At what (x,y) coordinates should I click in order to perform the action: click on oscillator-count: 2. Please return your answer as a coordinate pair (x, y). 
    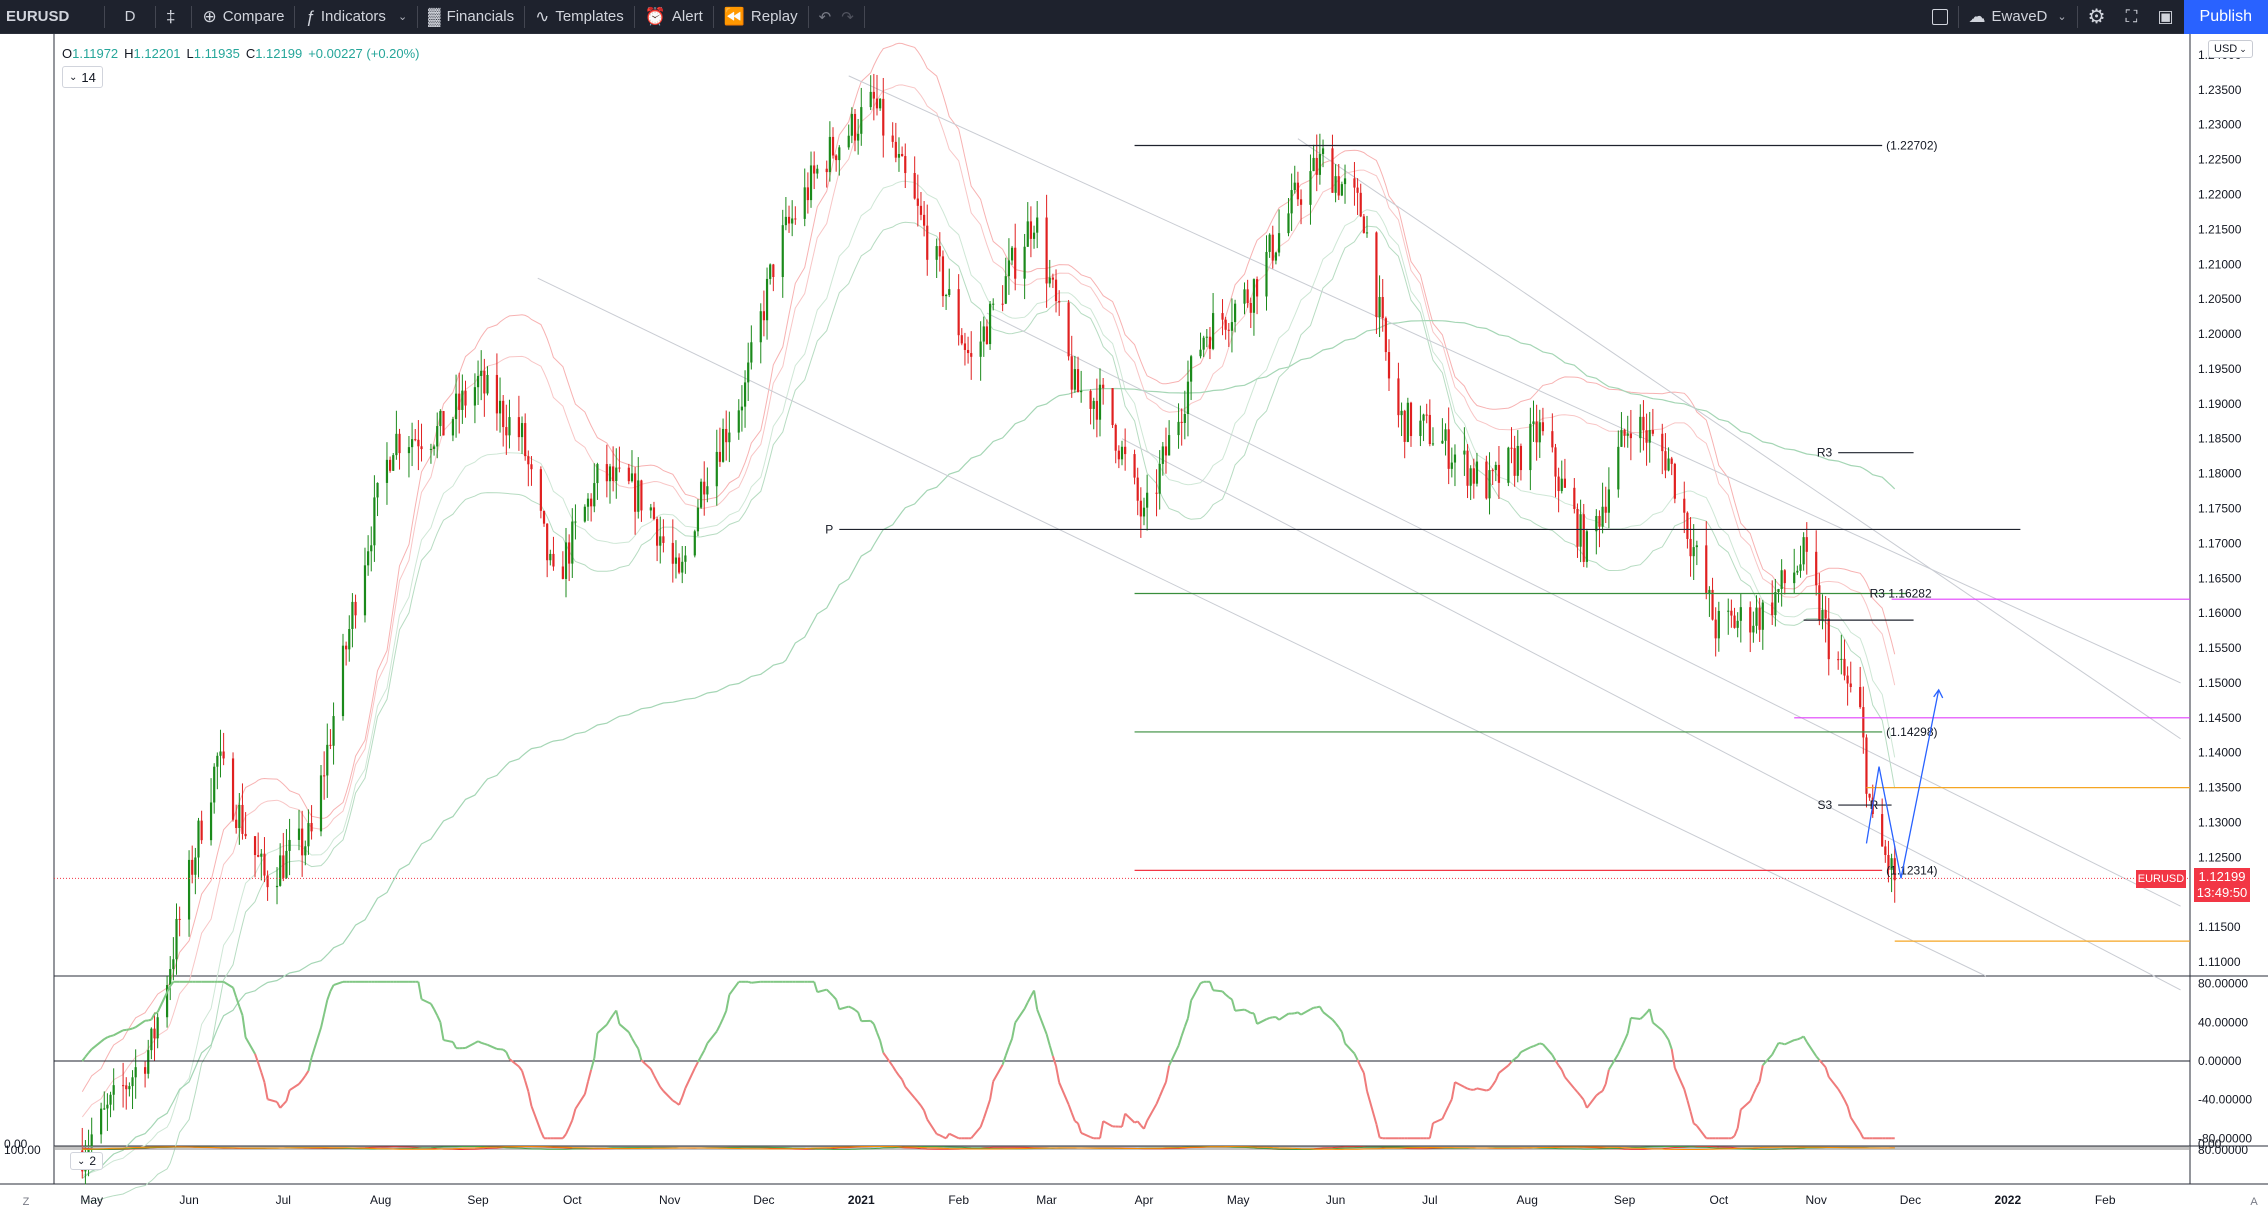
    Looking at the image, I should click on (93, 1161).